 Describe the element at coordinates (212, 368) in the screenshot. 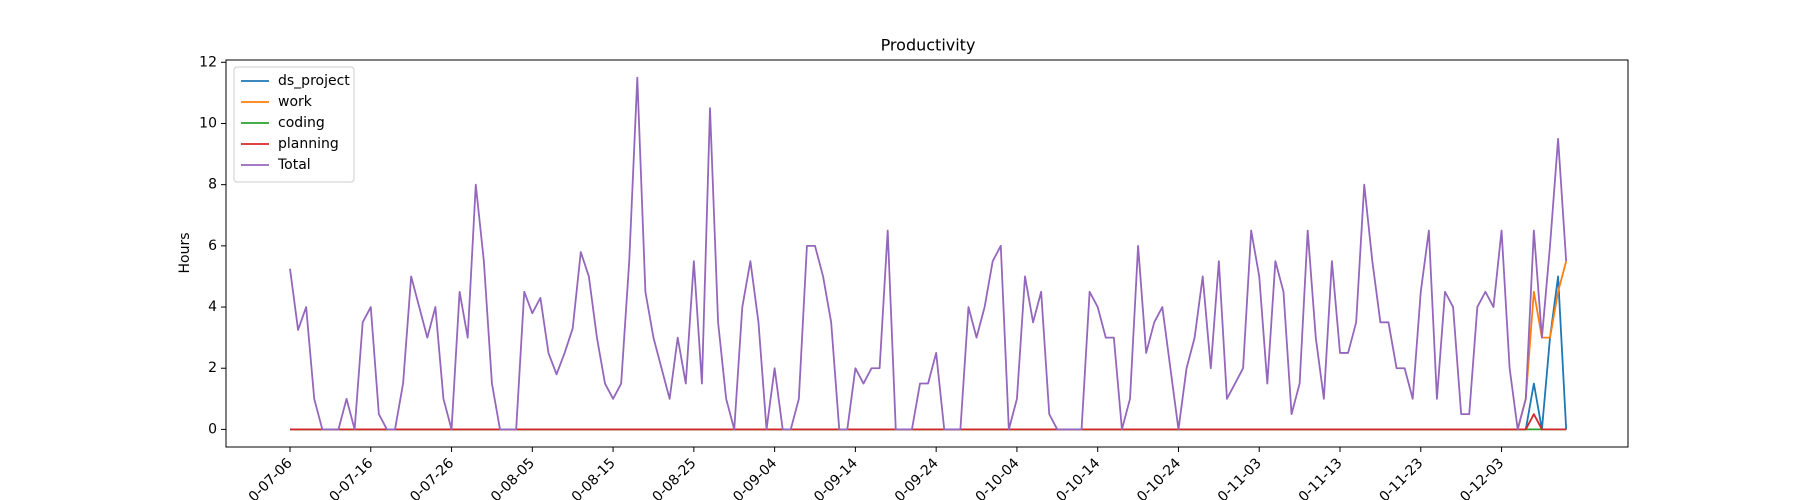

I see `y-tick-label: 2` at that location.